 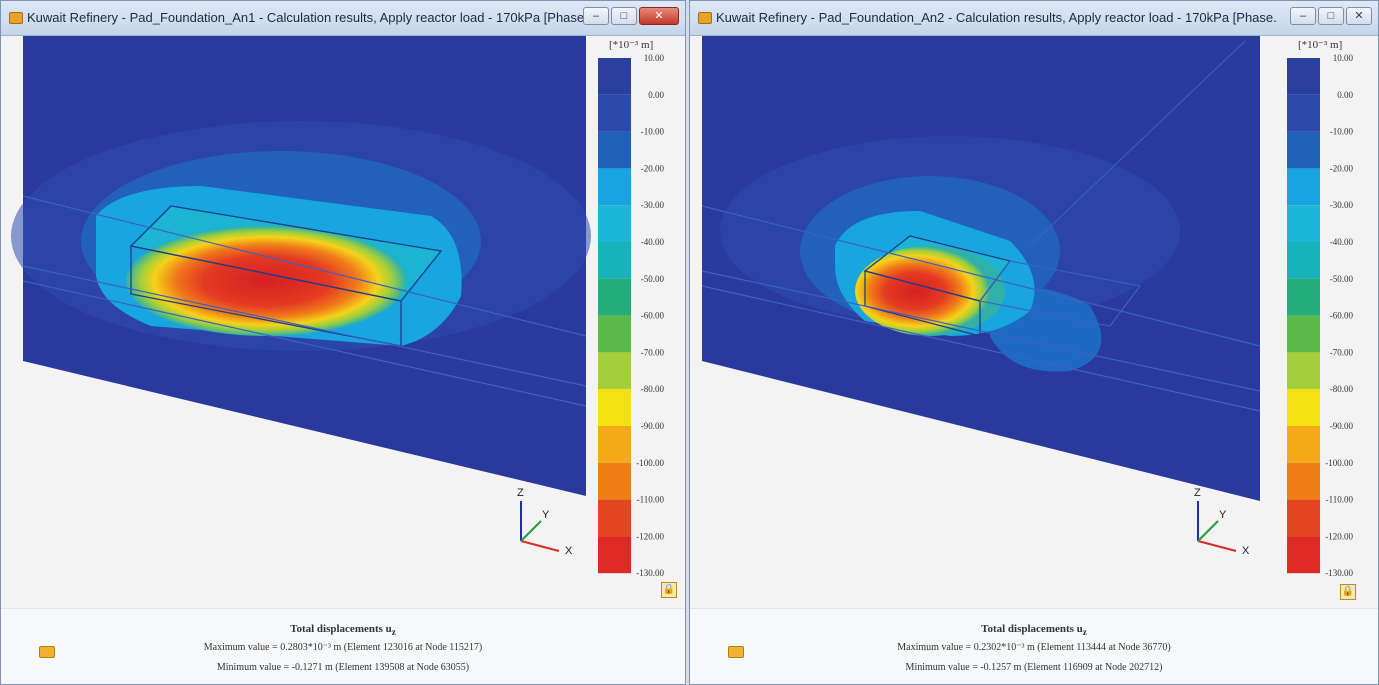 What do you see at coordinates (1342, 352) in the screenshot?
I see `legend-tick-label: -70.00` at bounding box center [1342, 352].